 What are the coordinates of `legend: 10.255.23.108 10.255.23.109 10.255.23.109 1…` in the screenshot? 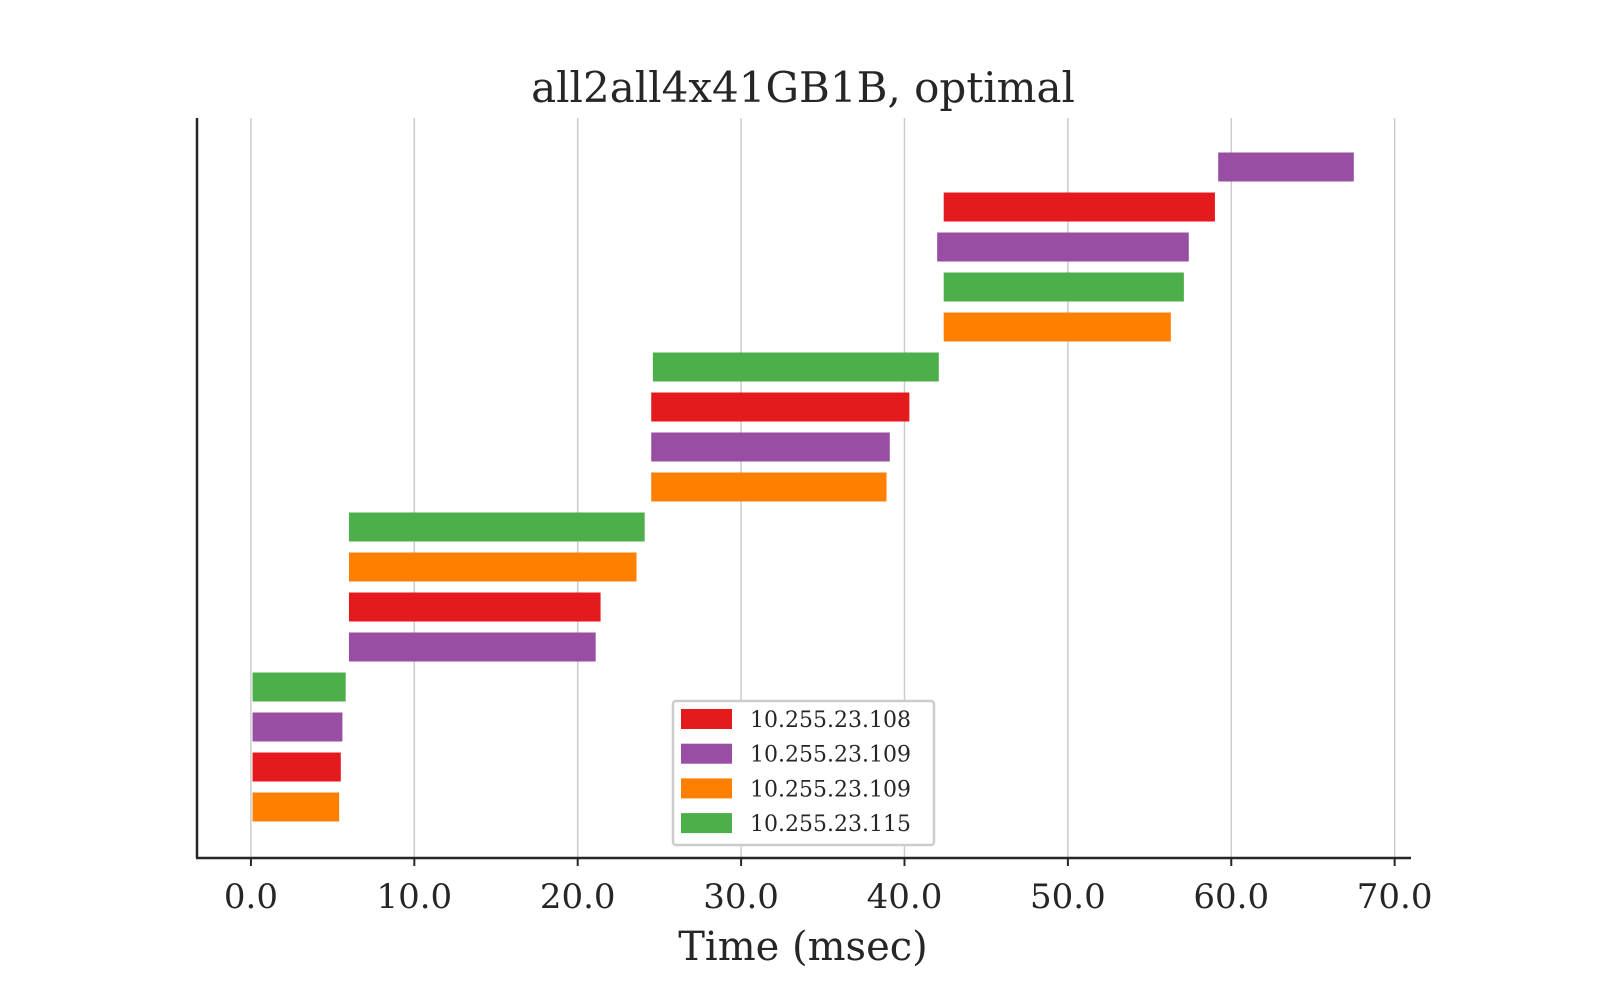 It's located at (803, 773).